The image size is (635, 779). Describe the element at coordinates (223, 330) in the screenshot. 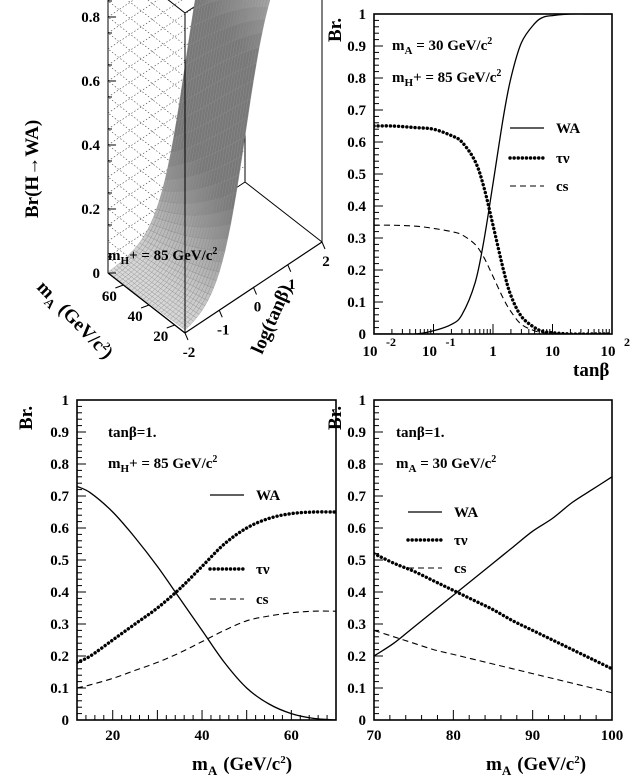

I see `x-tick-label: -1` at that location.